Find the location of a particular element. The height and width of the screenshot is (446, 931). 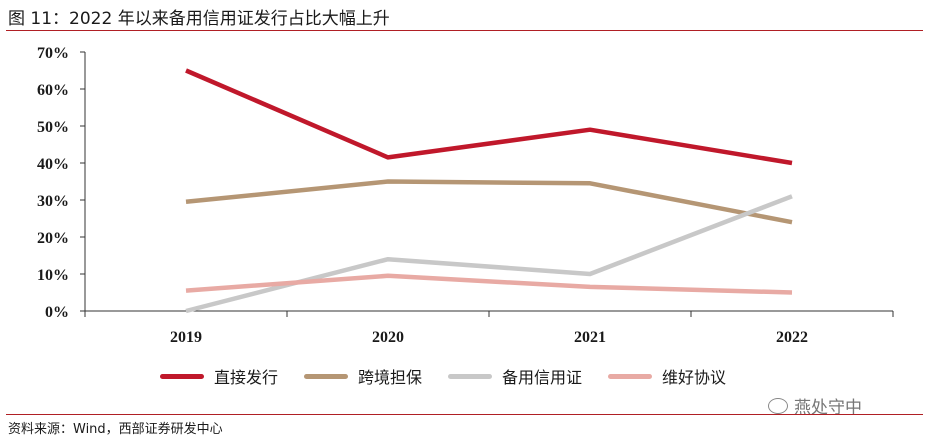

legend-item-keepwell: 维好协议 is located at coordinates (667, 376).